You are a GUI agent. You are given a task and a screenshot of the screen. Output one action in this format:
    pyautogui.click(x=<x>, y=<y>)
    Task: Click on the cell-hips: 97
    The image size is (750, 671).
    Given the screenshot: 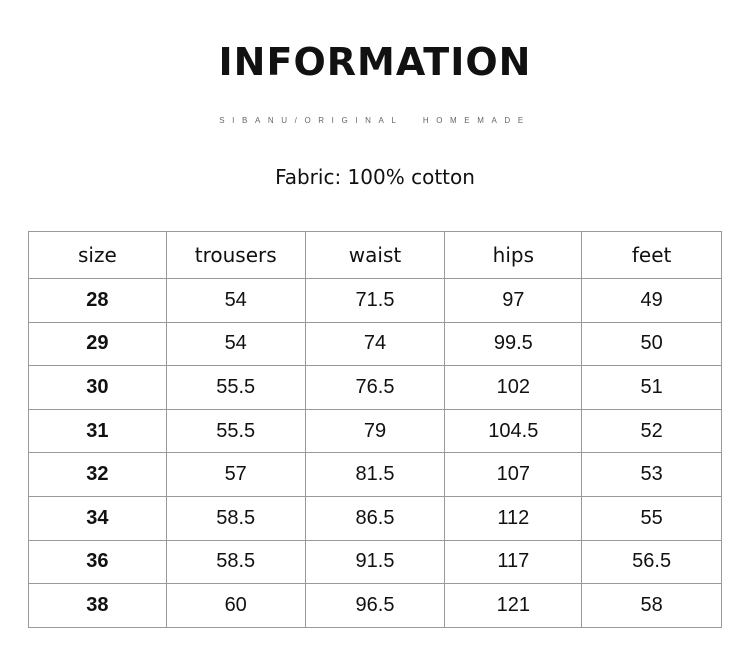 What is the action you would take?
    pyautogui.click(x=513, y=300)
    